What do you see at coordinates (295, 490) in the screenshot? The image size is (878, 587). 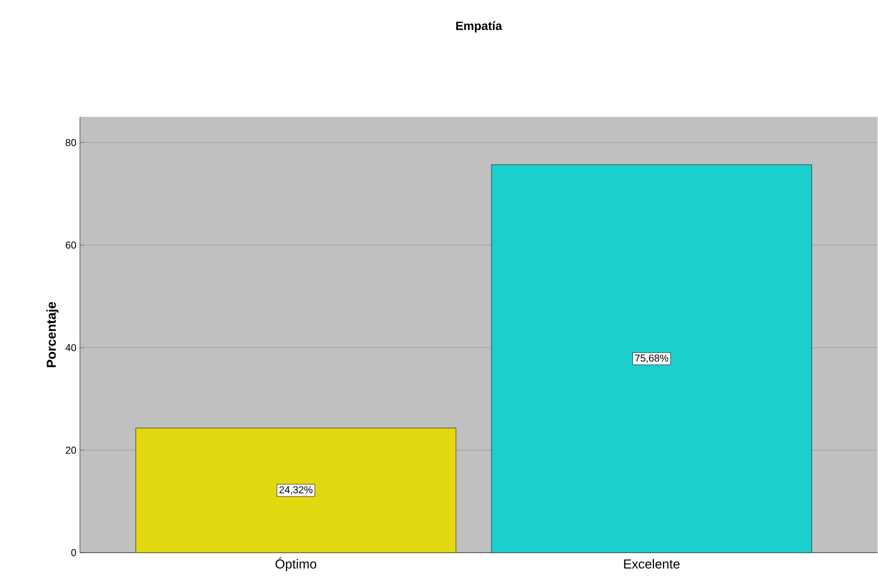 I see `data-label: 24,32%` at bounding box center [295, 490].